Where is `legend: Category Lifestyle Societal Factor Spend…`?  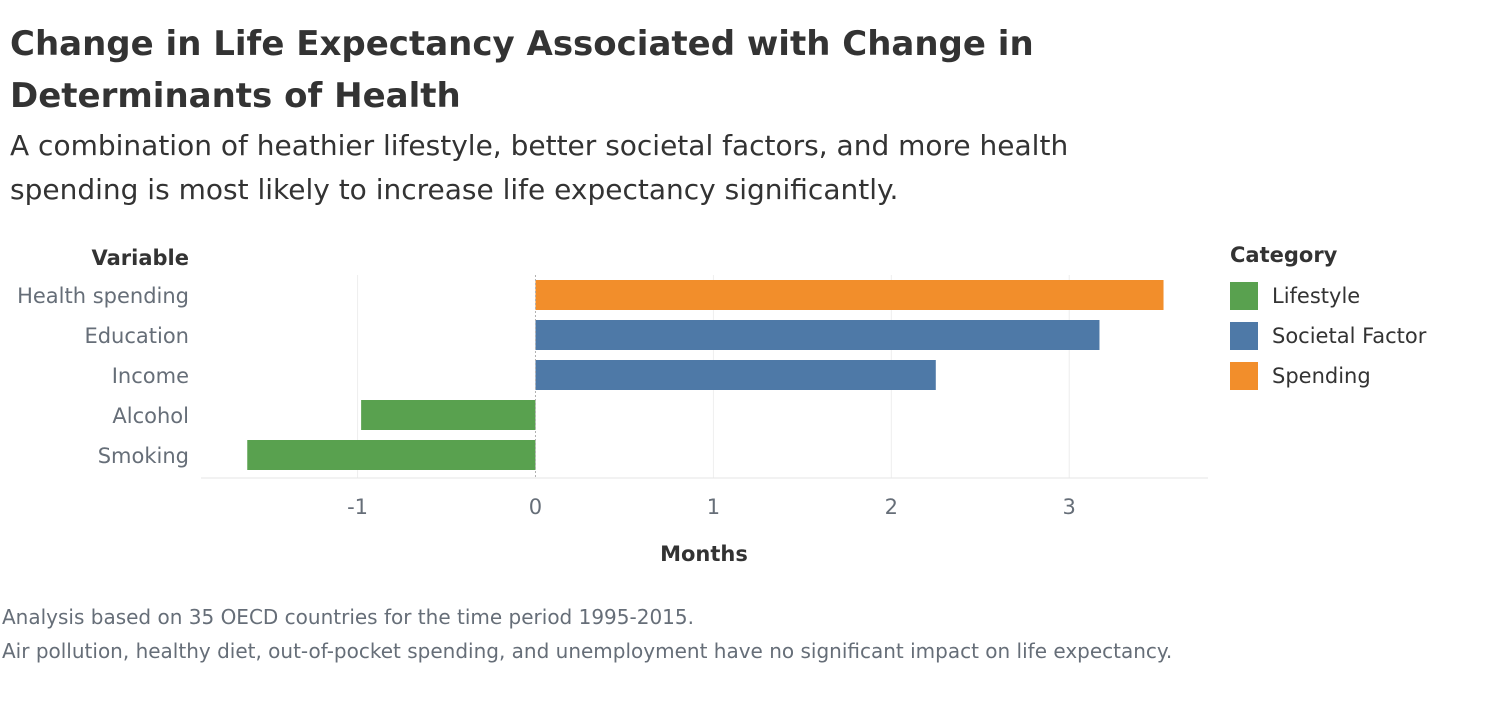
legend: Category Lifestyle Societal Factor Spend… is located at coordinates (1328, 318).